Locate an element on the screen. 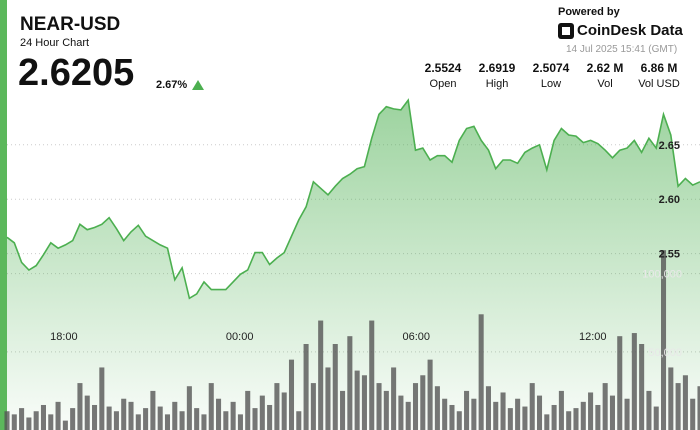 Image resolution: width=700 pixels, height=430 pixels. stat-value: 2.5074 is located at coordinates (551, 68).